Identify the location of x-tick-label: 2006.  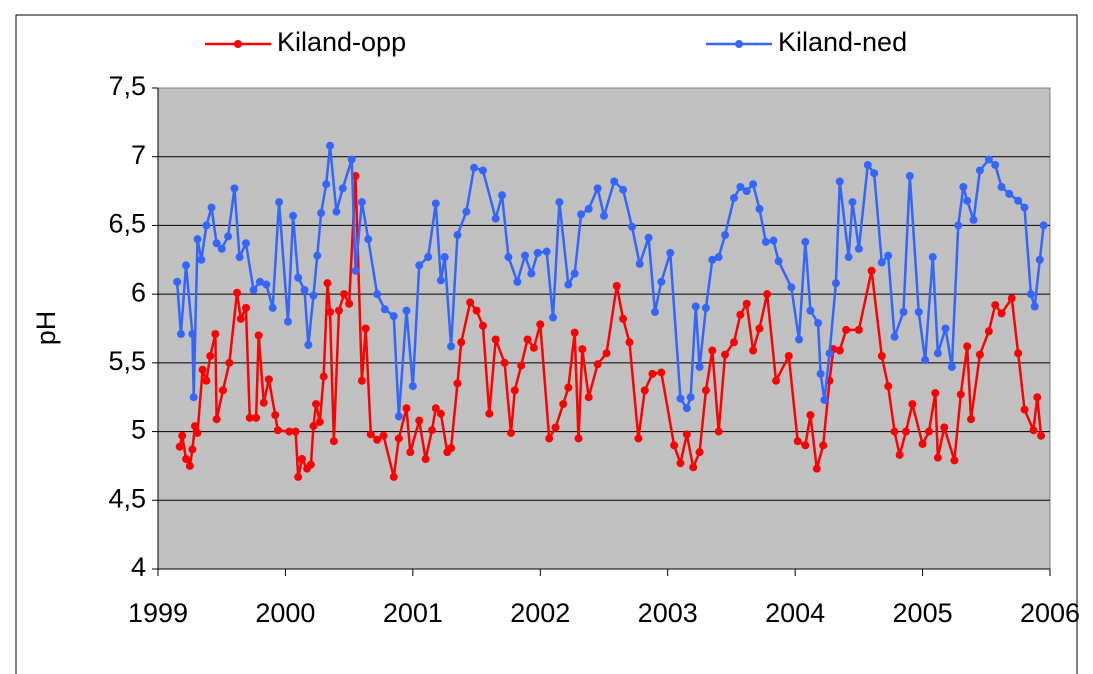
(1050, 613).